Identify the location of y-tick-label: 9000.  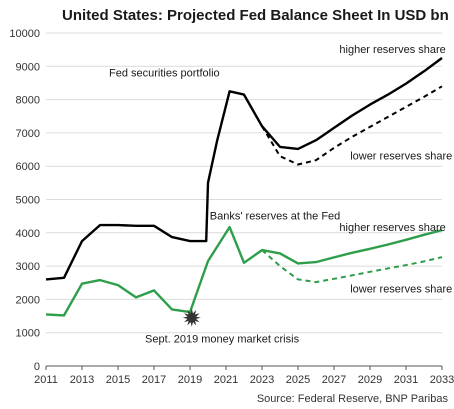
(28, 67).